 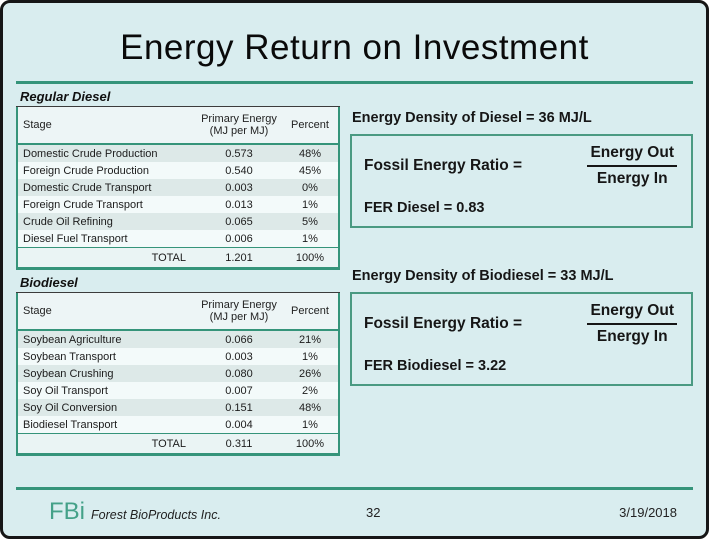 I want to click on table-title: Regular Diesel, so click(x=178, y=96).